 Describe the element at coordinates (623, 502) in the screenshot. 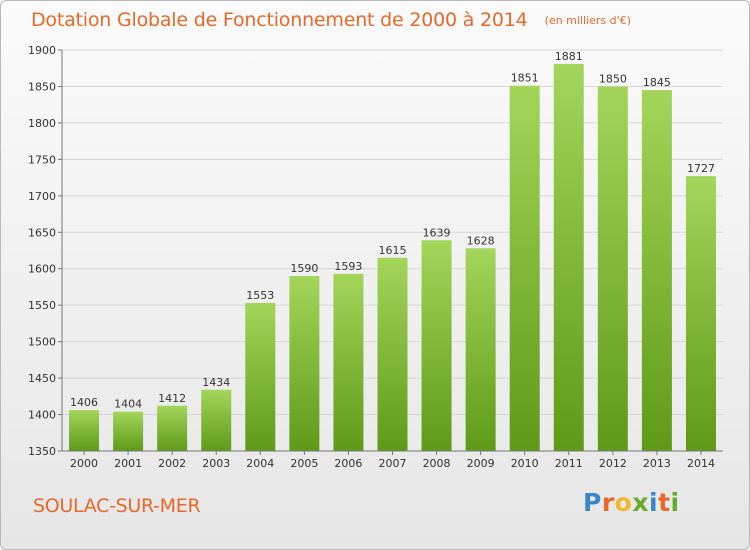

I see `brand-letter: o` at that location.